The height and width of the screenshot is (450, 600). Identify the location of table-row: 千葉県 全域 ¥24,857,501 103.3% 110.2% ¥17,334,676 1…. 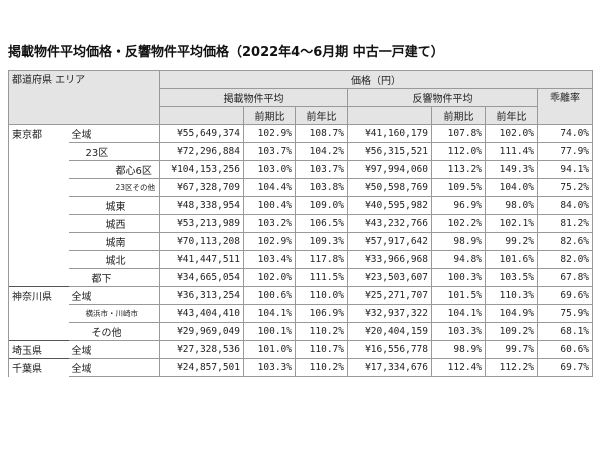
(301, 367).